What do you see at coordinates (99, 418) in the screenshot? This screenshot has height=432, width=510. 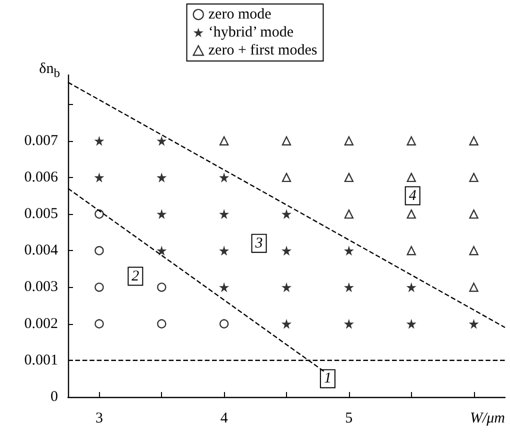 I see `x-tick-label: 3` at bounding box center [99, 418].